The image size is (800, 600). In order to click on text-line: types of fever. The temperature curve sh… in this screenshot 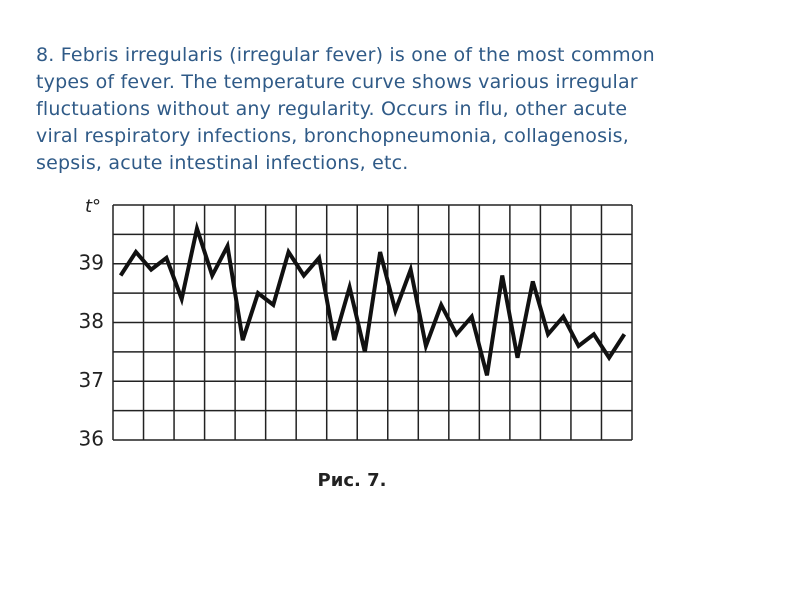, I will do `click(337, 82)`.